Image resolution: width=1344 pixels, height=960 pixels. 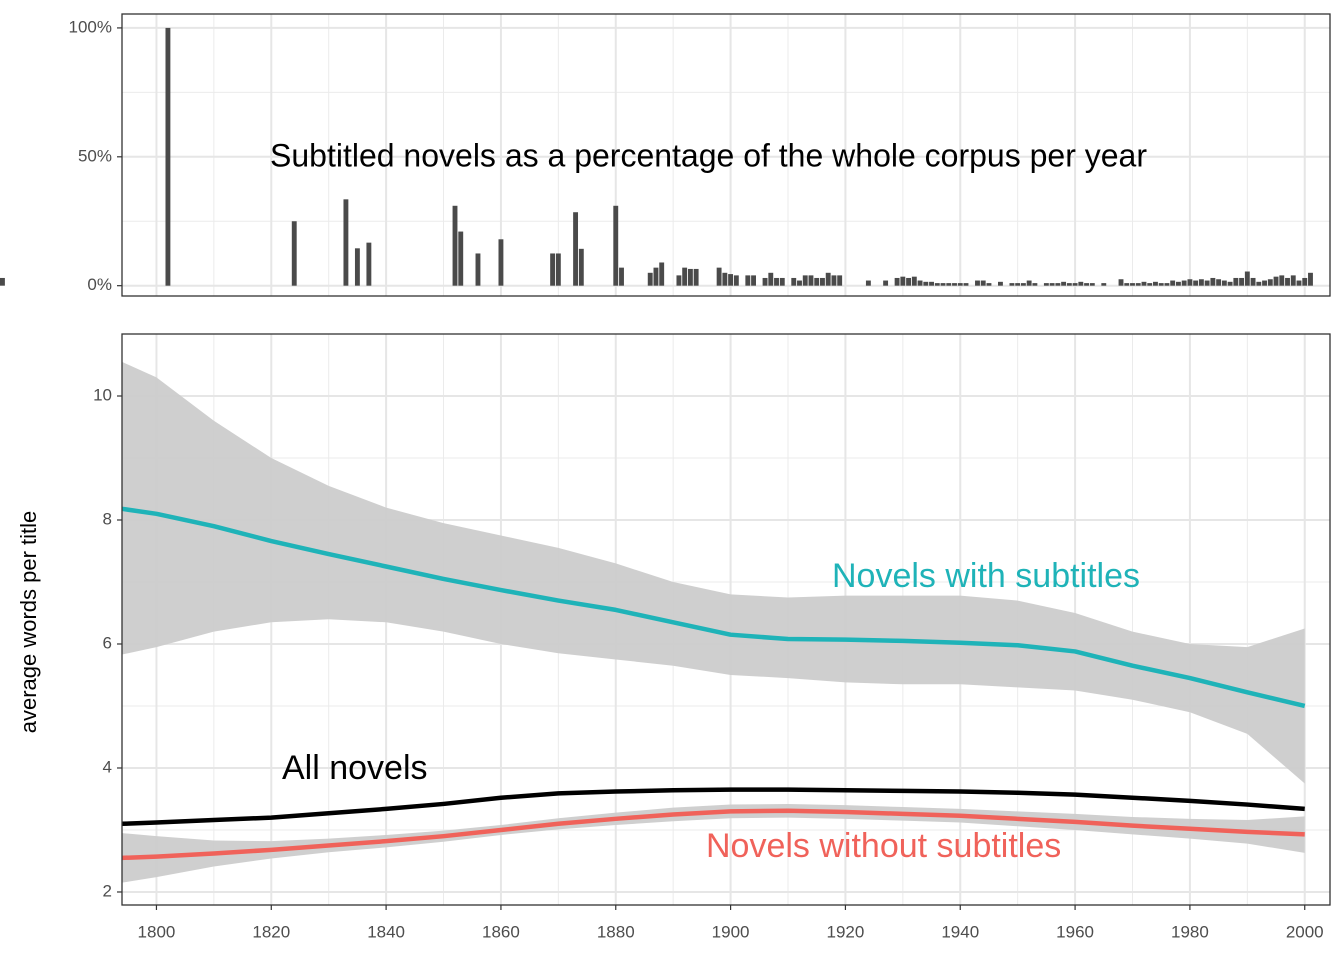 I want to click on y-tick-label: 50%, so click(x=95, y=155).